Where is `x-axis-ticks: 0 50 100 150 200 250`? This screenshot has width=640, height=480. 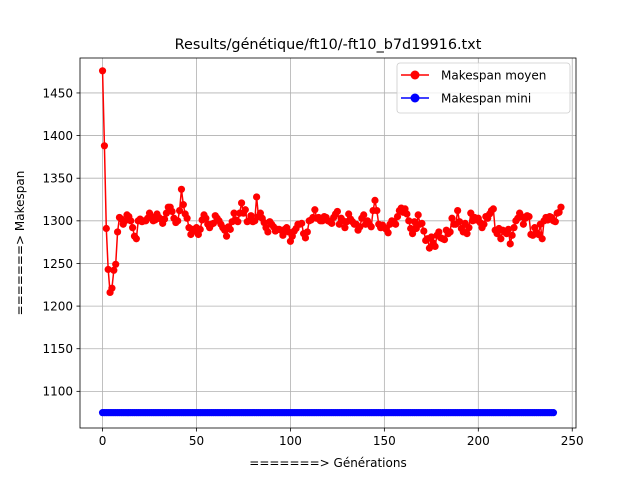
x-axis-ticks: 0 50 100 150 200 250 is located at coordinates (341, 438).